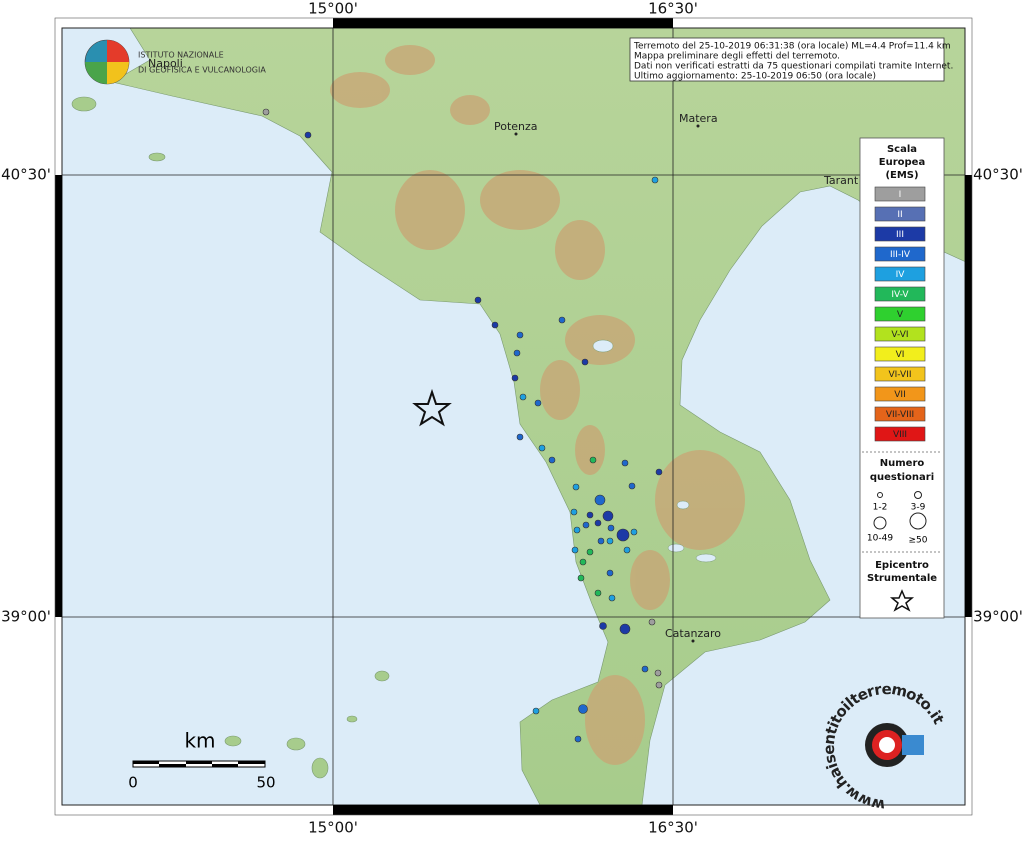 The height and width of the screenshot is (842, 1024). I want to click on legend-title: questionari, so click(902, 477).